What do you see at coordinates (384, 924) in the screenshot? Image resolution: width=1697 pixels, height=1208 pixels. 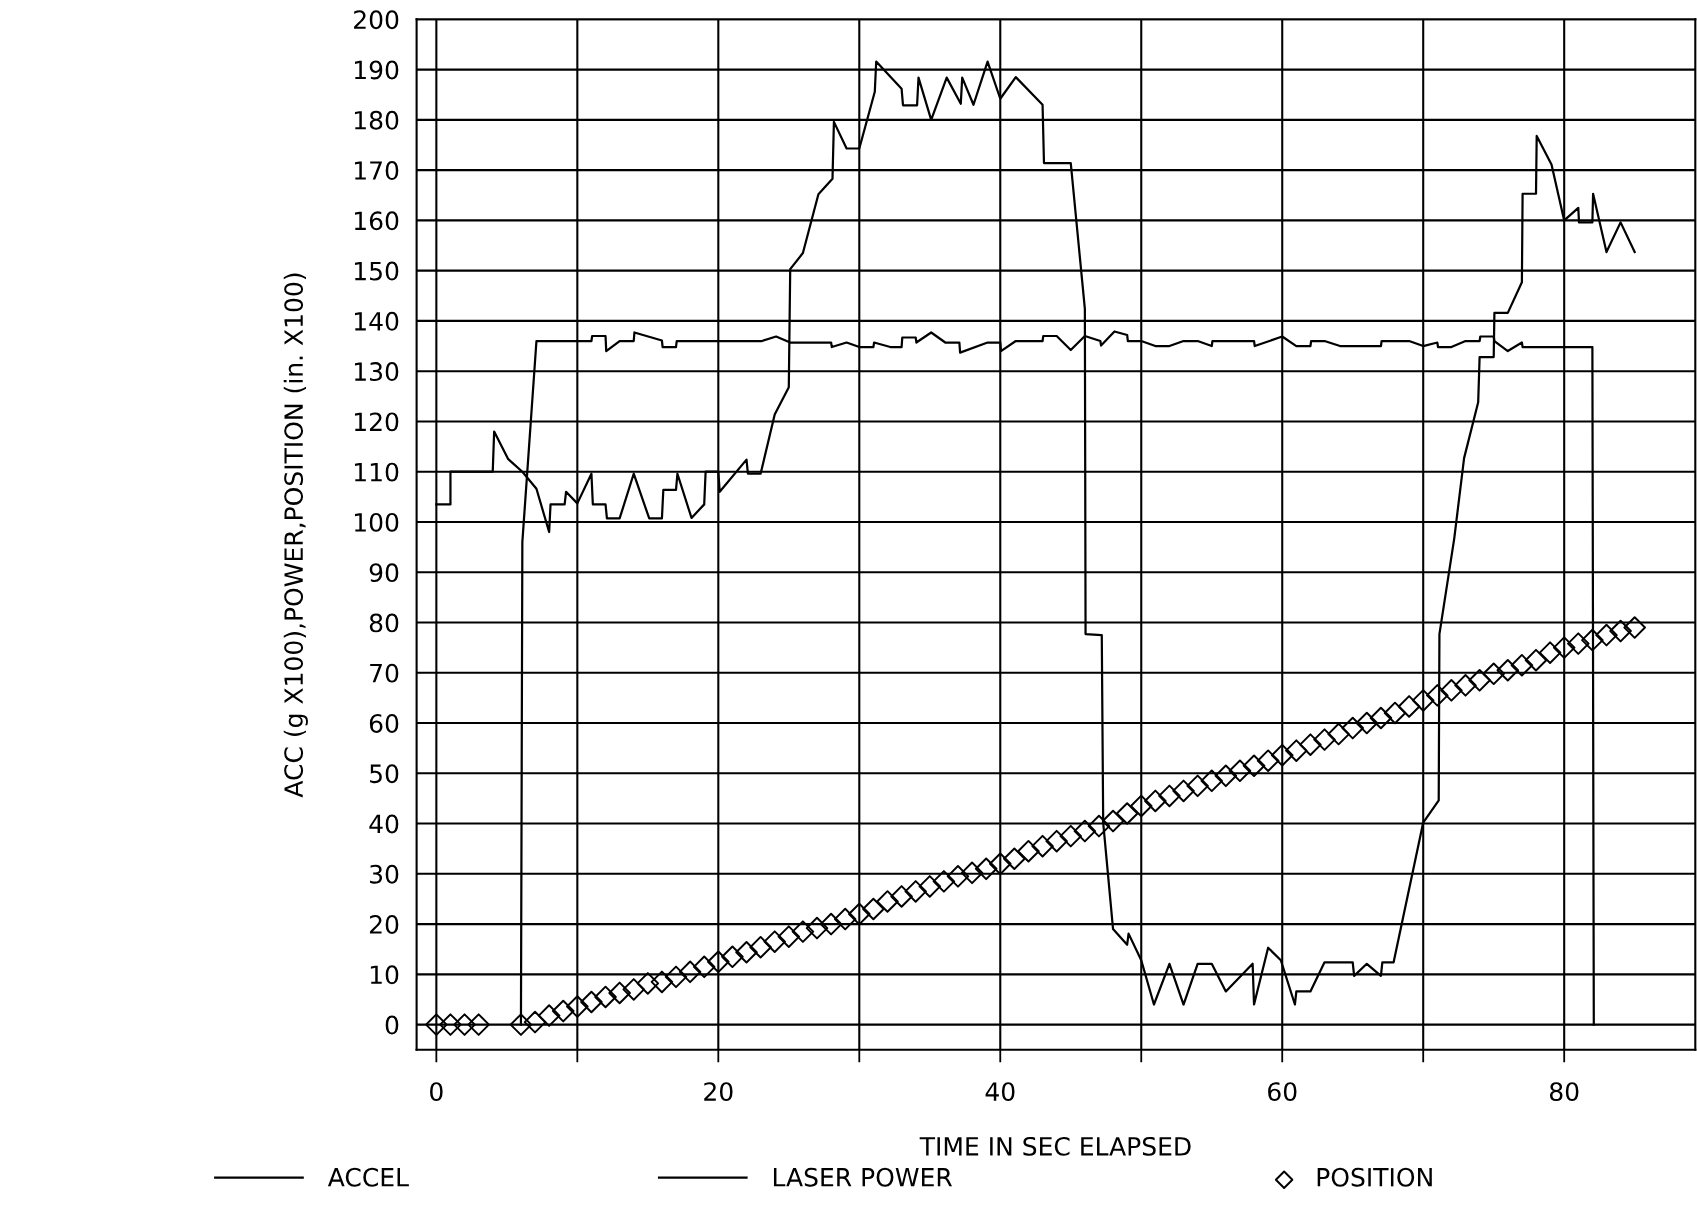 I see `y-tick-label: 20` at bounding box center [384, 924].